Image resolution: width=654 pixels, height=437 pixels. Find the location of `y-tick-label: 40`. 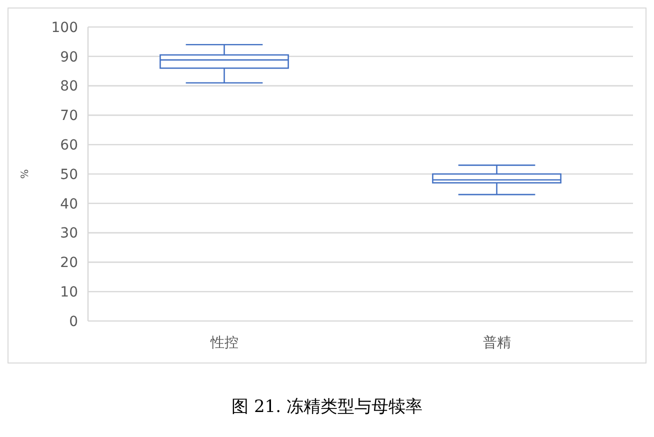

y-tick-label: 40 is located at coordinates (69, 204).